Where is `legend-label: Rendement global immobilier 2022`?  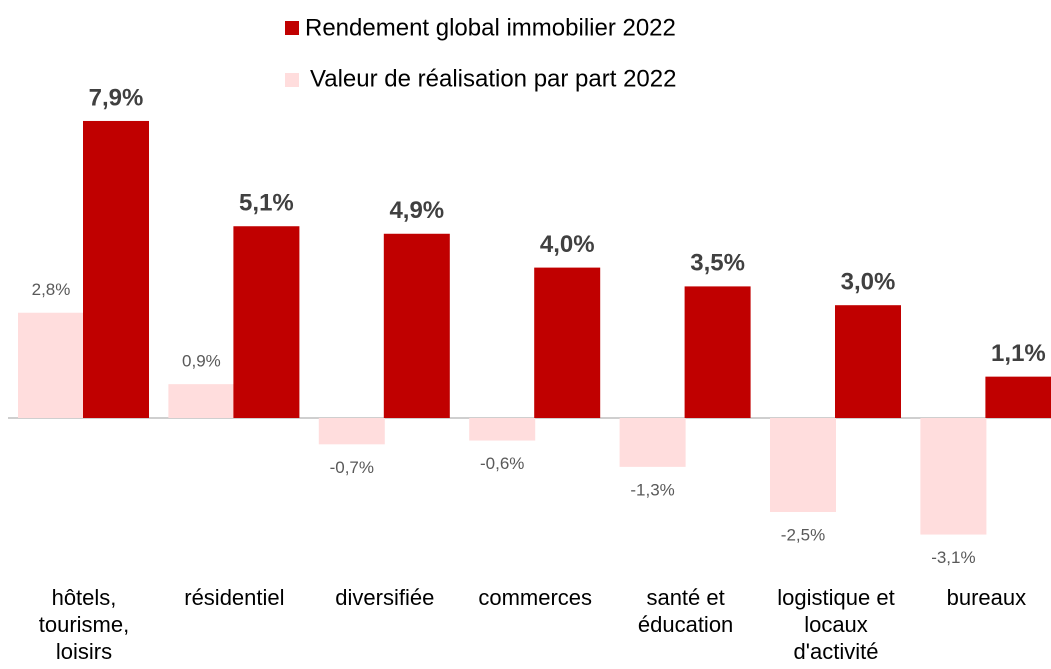
legend-label: Rendement global immobilier 2022 is located at coordinates (490, 27).